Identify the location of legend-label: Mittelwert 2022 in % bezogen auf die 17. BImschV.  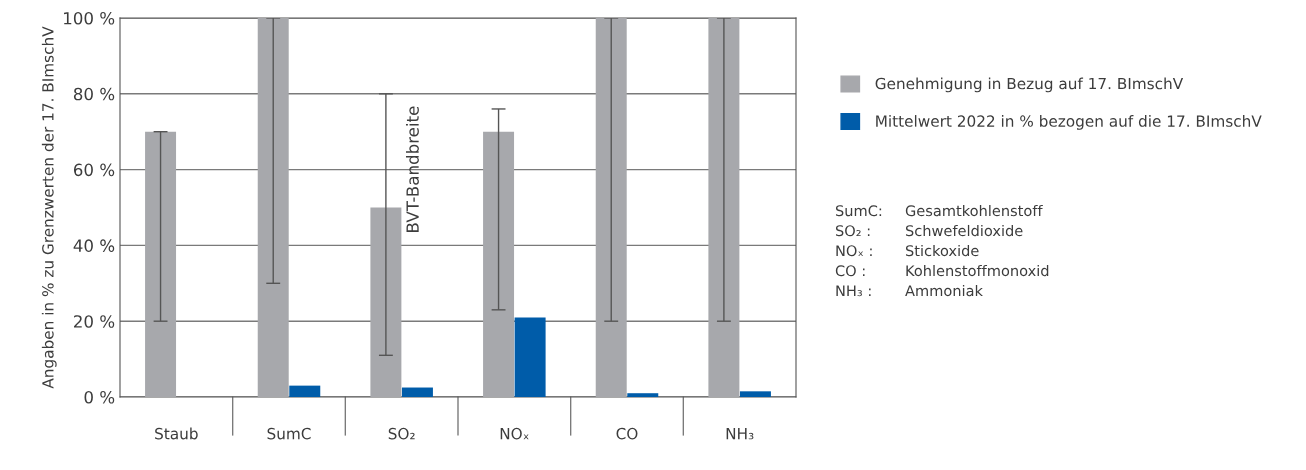
(1069, 122).